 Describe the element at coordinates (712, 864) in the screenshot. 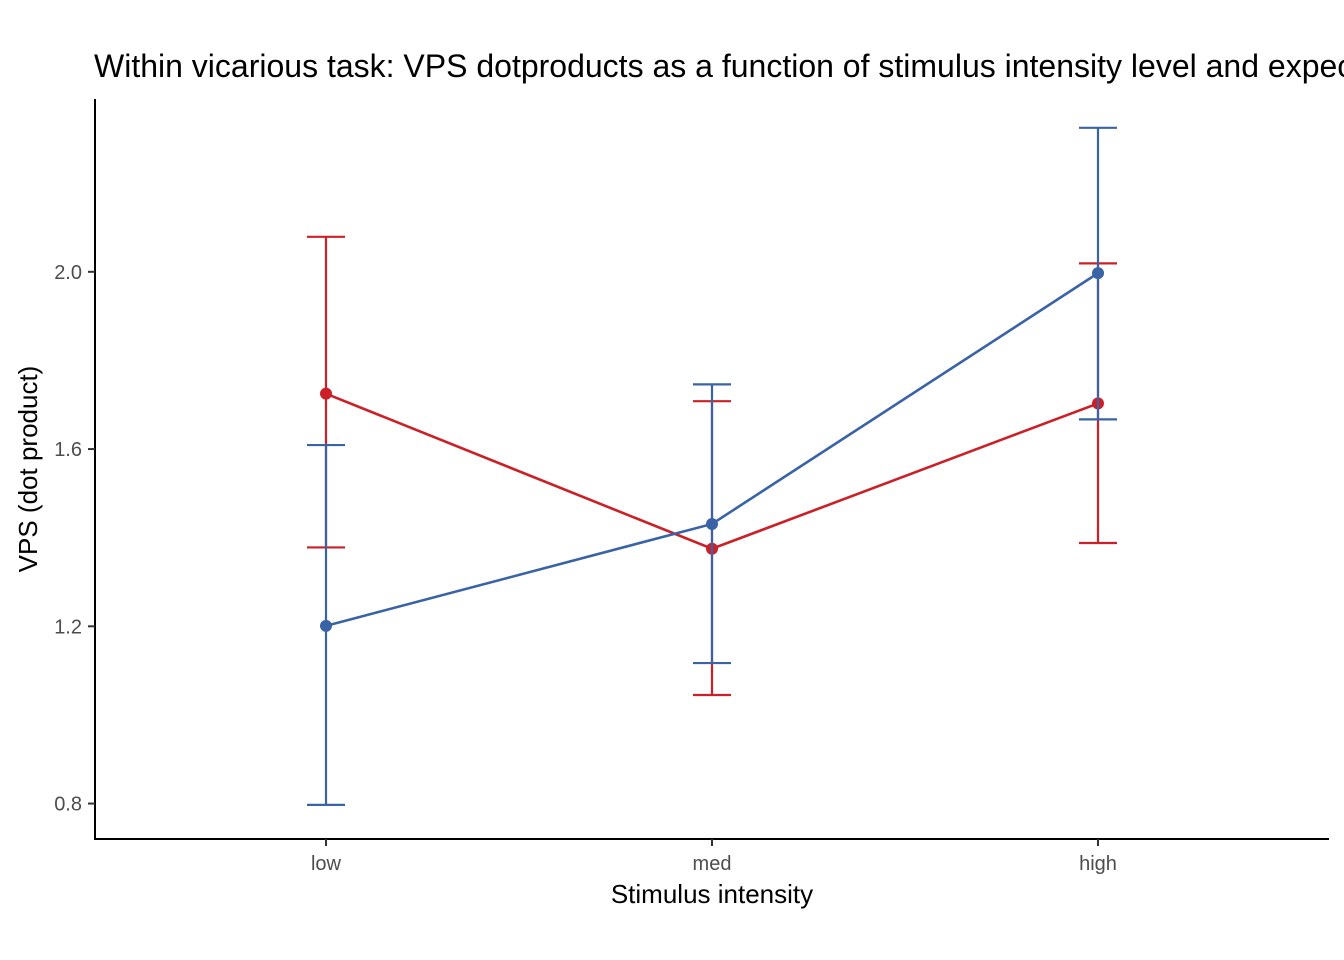

I see `x-tick-label-med: med` at that location.